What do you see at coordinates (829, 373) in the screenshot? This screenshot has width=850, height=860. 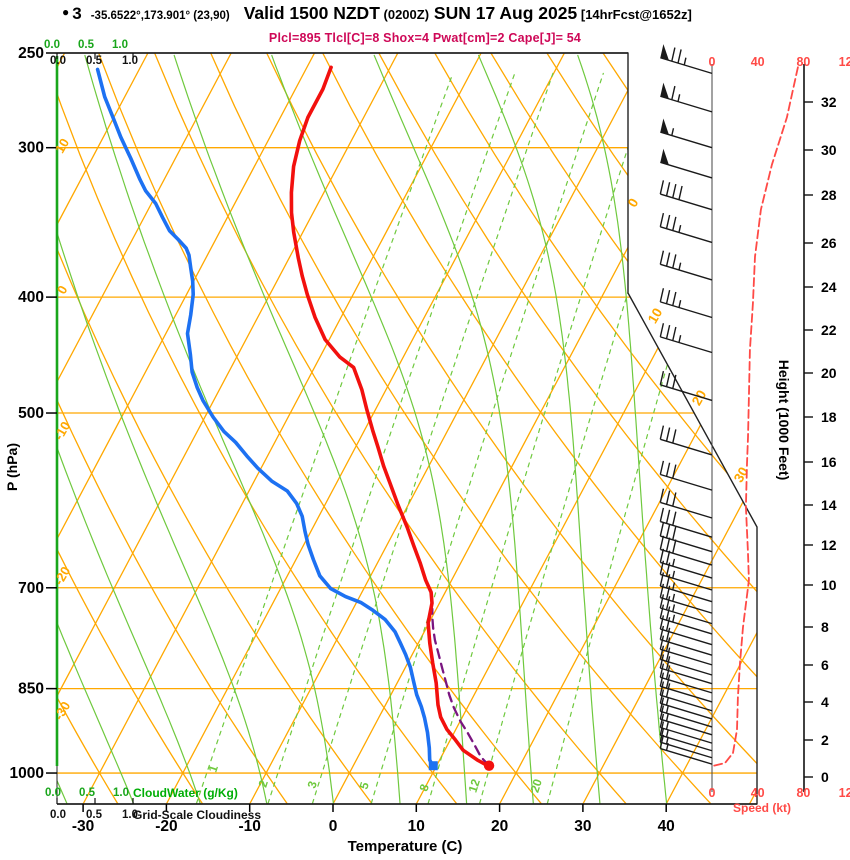 I see `height-tick-label: 20` at bounding box center [829, 373].